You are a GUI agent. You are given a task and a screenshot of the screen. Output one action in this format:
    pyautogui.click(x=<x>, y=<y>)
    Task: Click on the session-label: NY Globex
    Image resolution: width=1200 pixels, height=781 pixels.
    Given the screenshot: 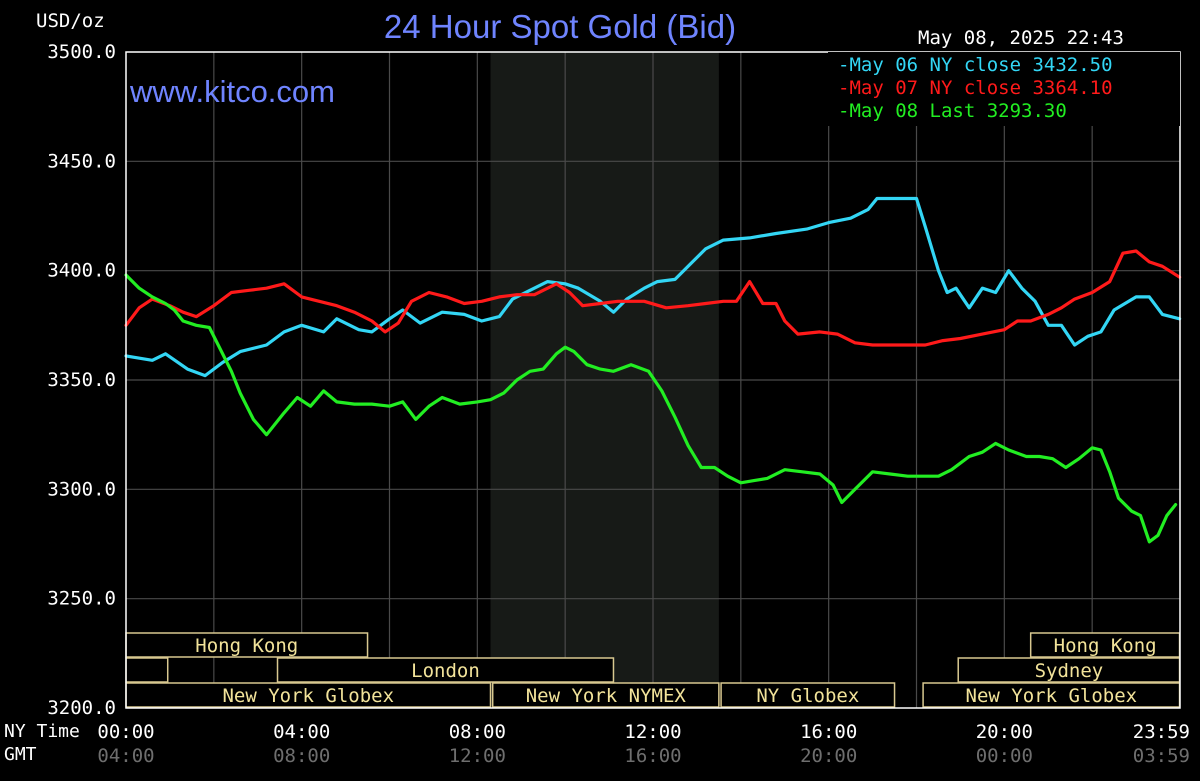 What is the action you would take?
    pyautogui.click(x=807, y=696)
    